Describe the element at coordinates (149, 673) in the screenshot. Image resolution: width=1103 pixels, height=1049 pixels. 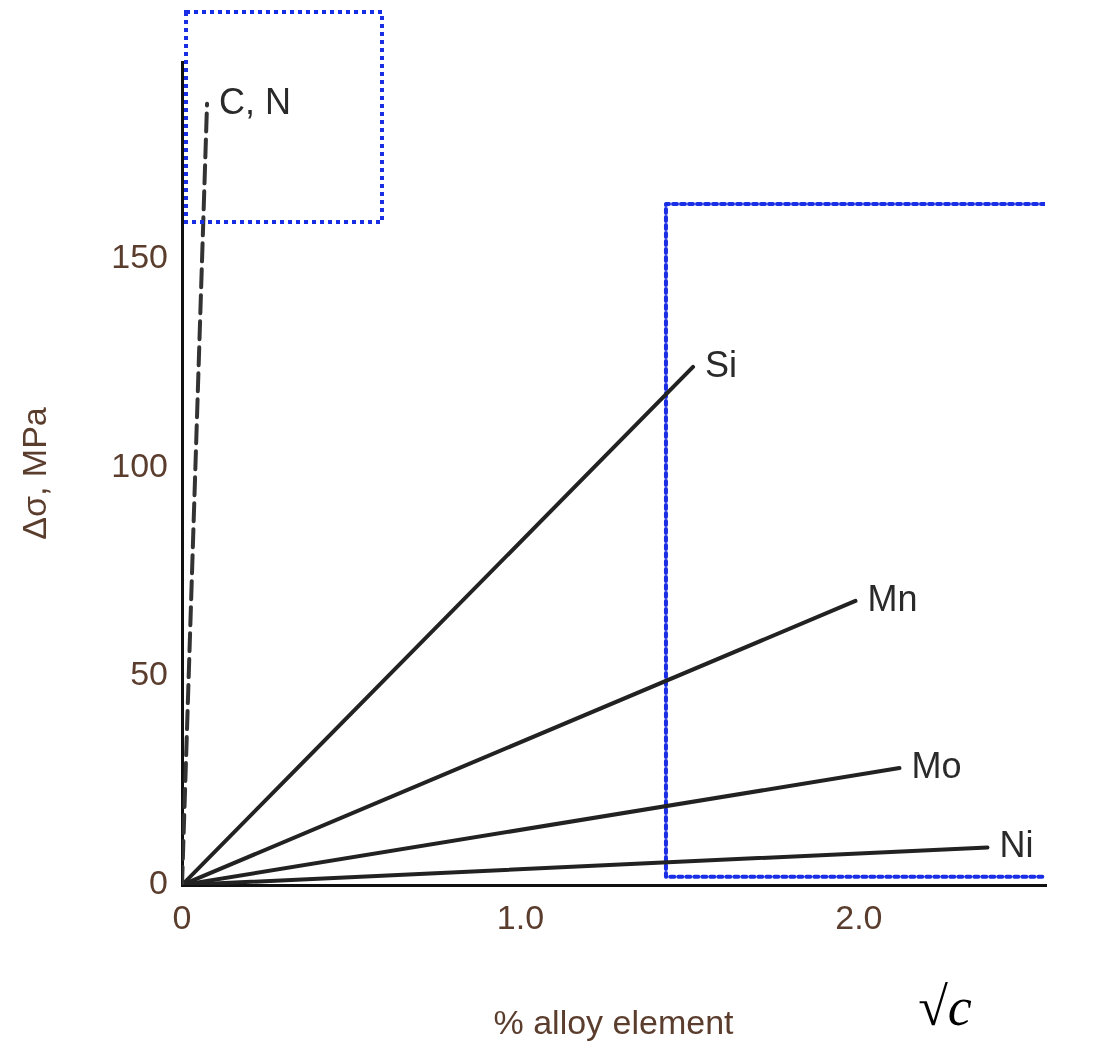
I see `y-tick-label: 50` at that location.